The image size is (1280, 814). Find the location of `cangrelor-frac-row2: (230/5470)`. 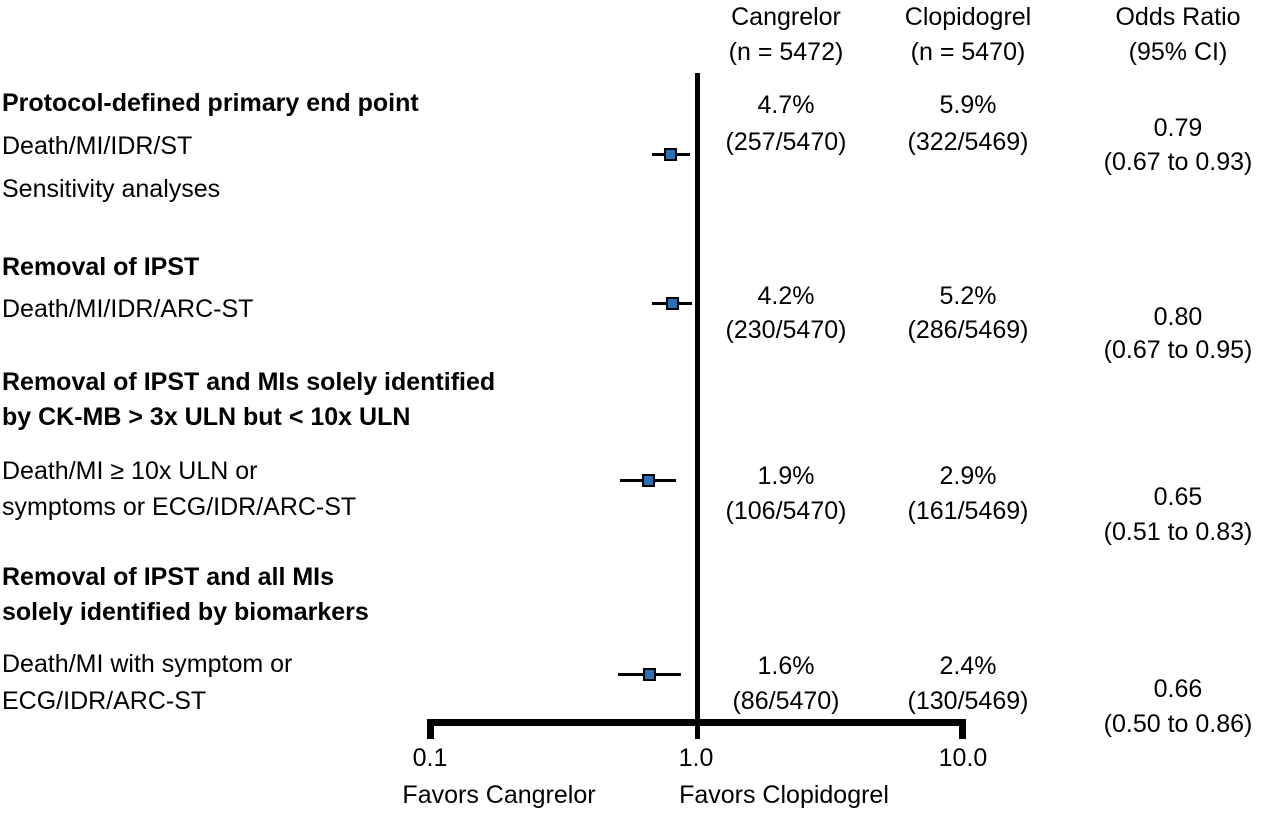

cangrelor-frac-row2: (230/5470) is located at coordinates (786, 330).